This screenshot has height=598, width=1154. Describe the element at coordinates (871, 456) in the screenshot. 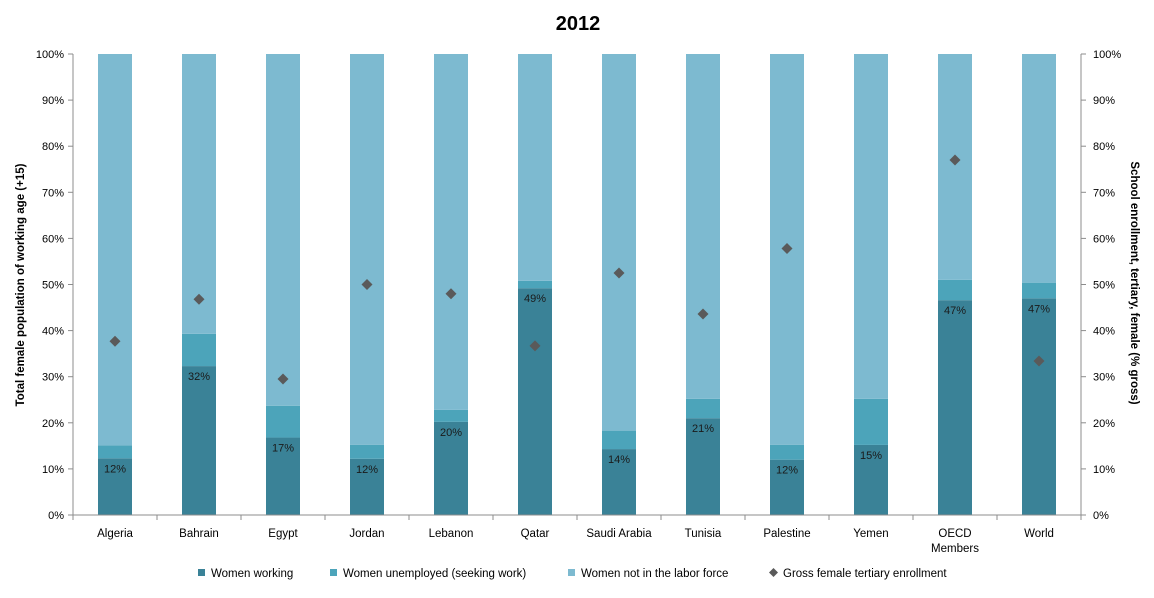

I see `data-label: 15%` at that location.